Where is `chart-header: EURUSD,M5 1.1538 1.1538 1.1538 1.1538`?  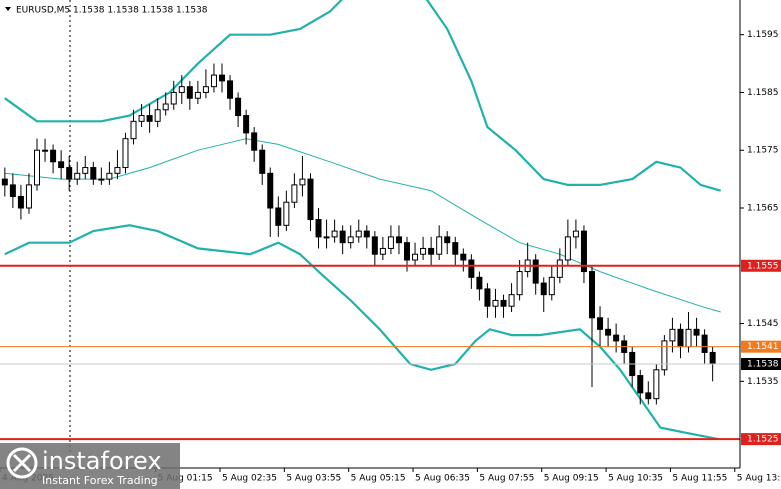 chart-header: EURUSD,M5 1.1538 1.1538 1.1538 1.1538 is located at coordinates (112, 11).